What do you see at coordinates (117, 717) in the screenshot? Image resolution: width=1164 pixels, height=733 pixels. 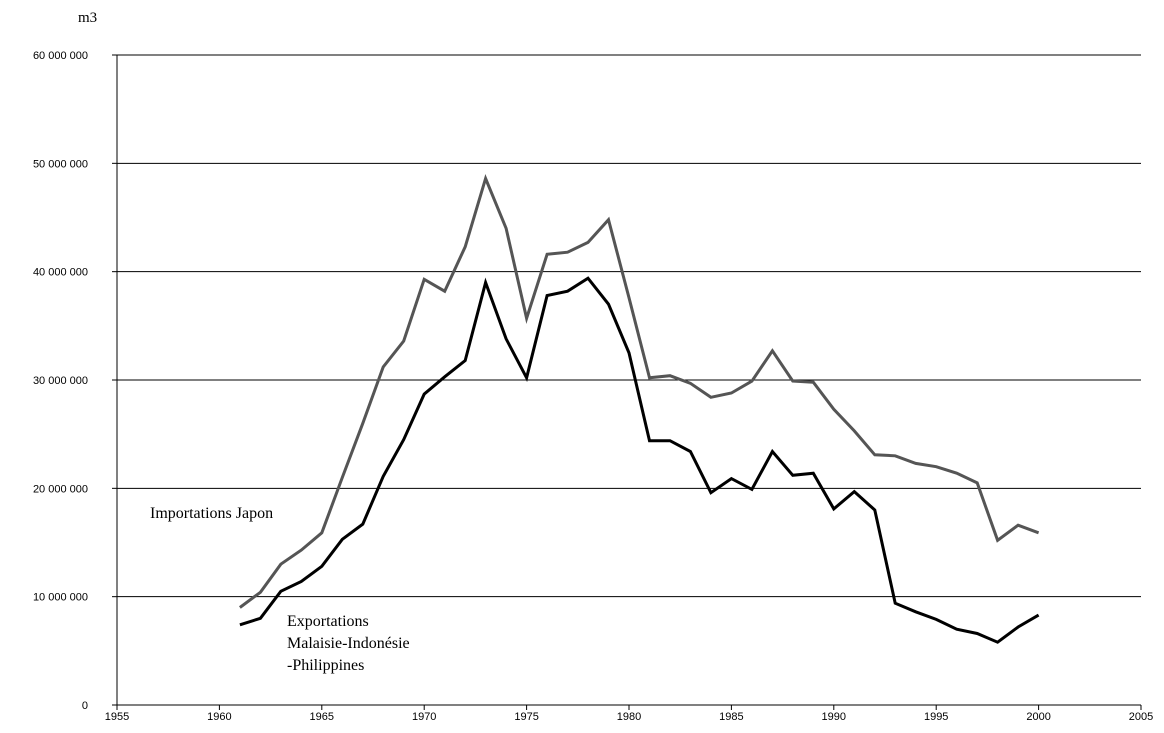 I see `x-tick-label: 1955` at bounding box center [117, 717].